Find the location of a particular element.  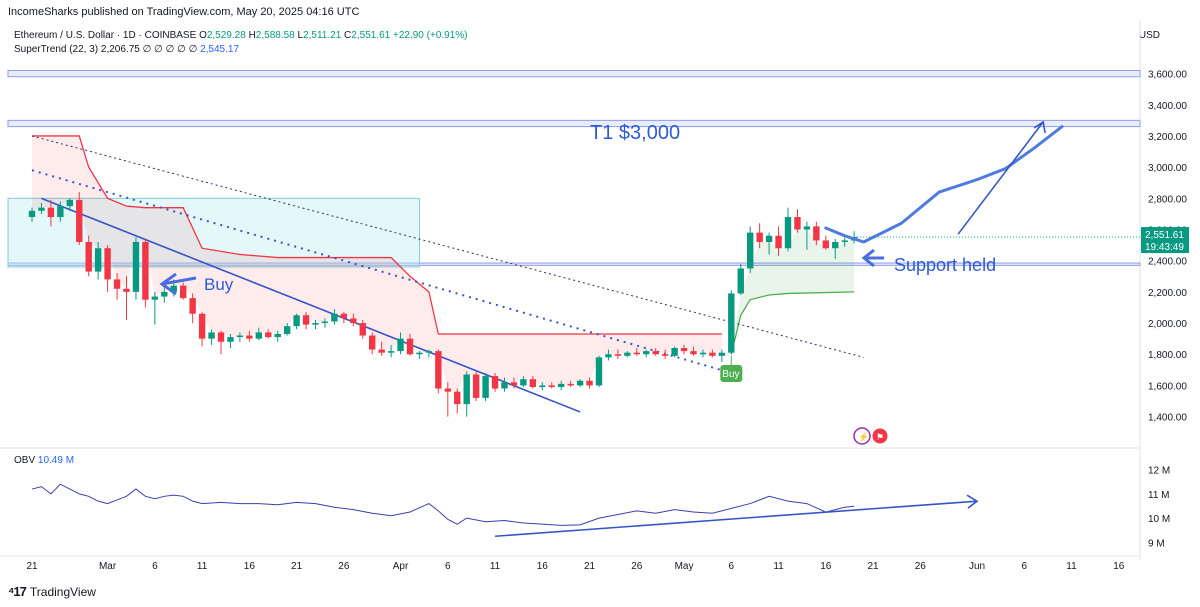

last-price-badge is located at coordinates (1165, 240).